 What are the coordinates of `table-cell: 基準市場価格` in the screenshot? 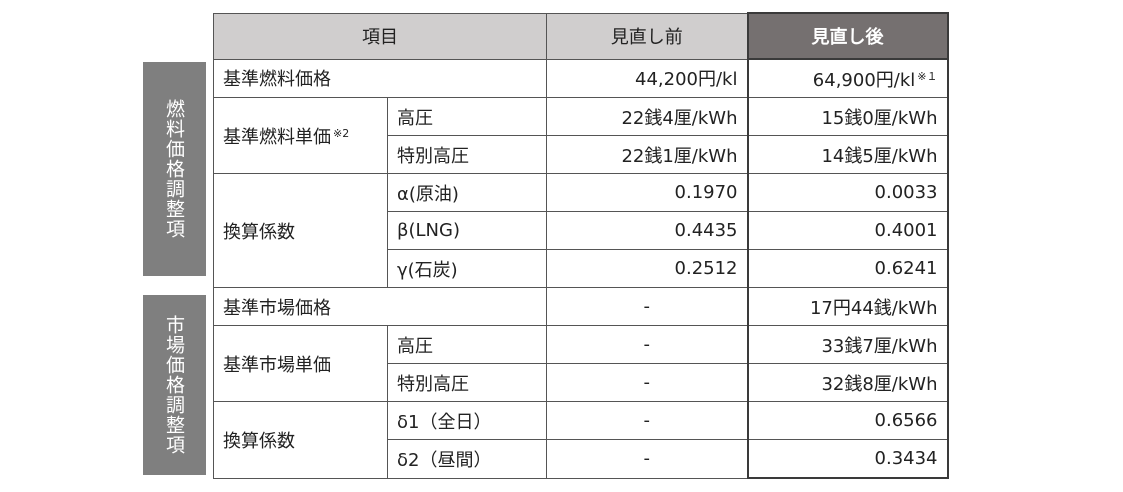 It's located at (380, 306).